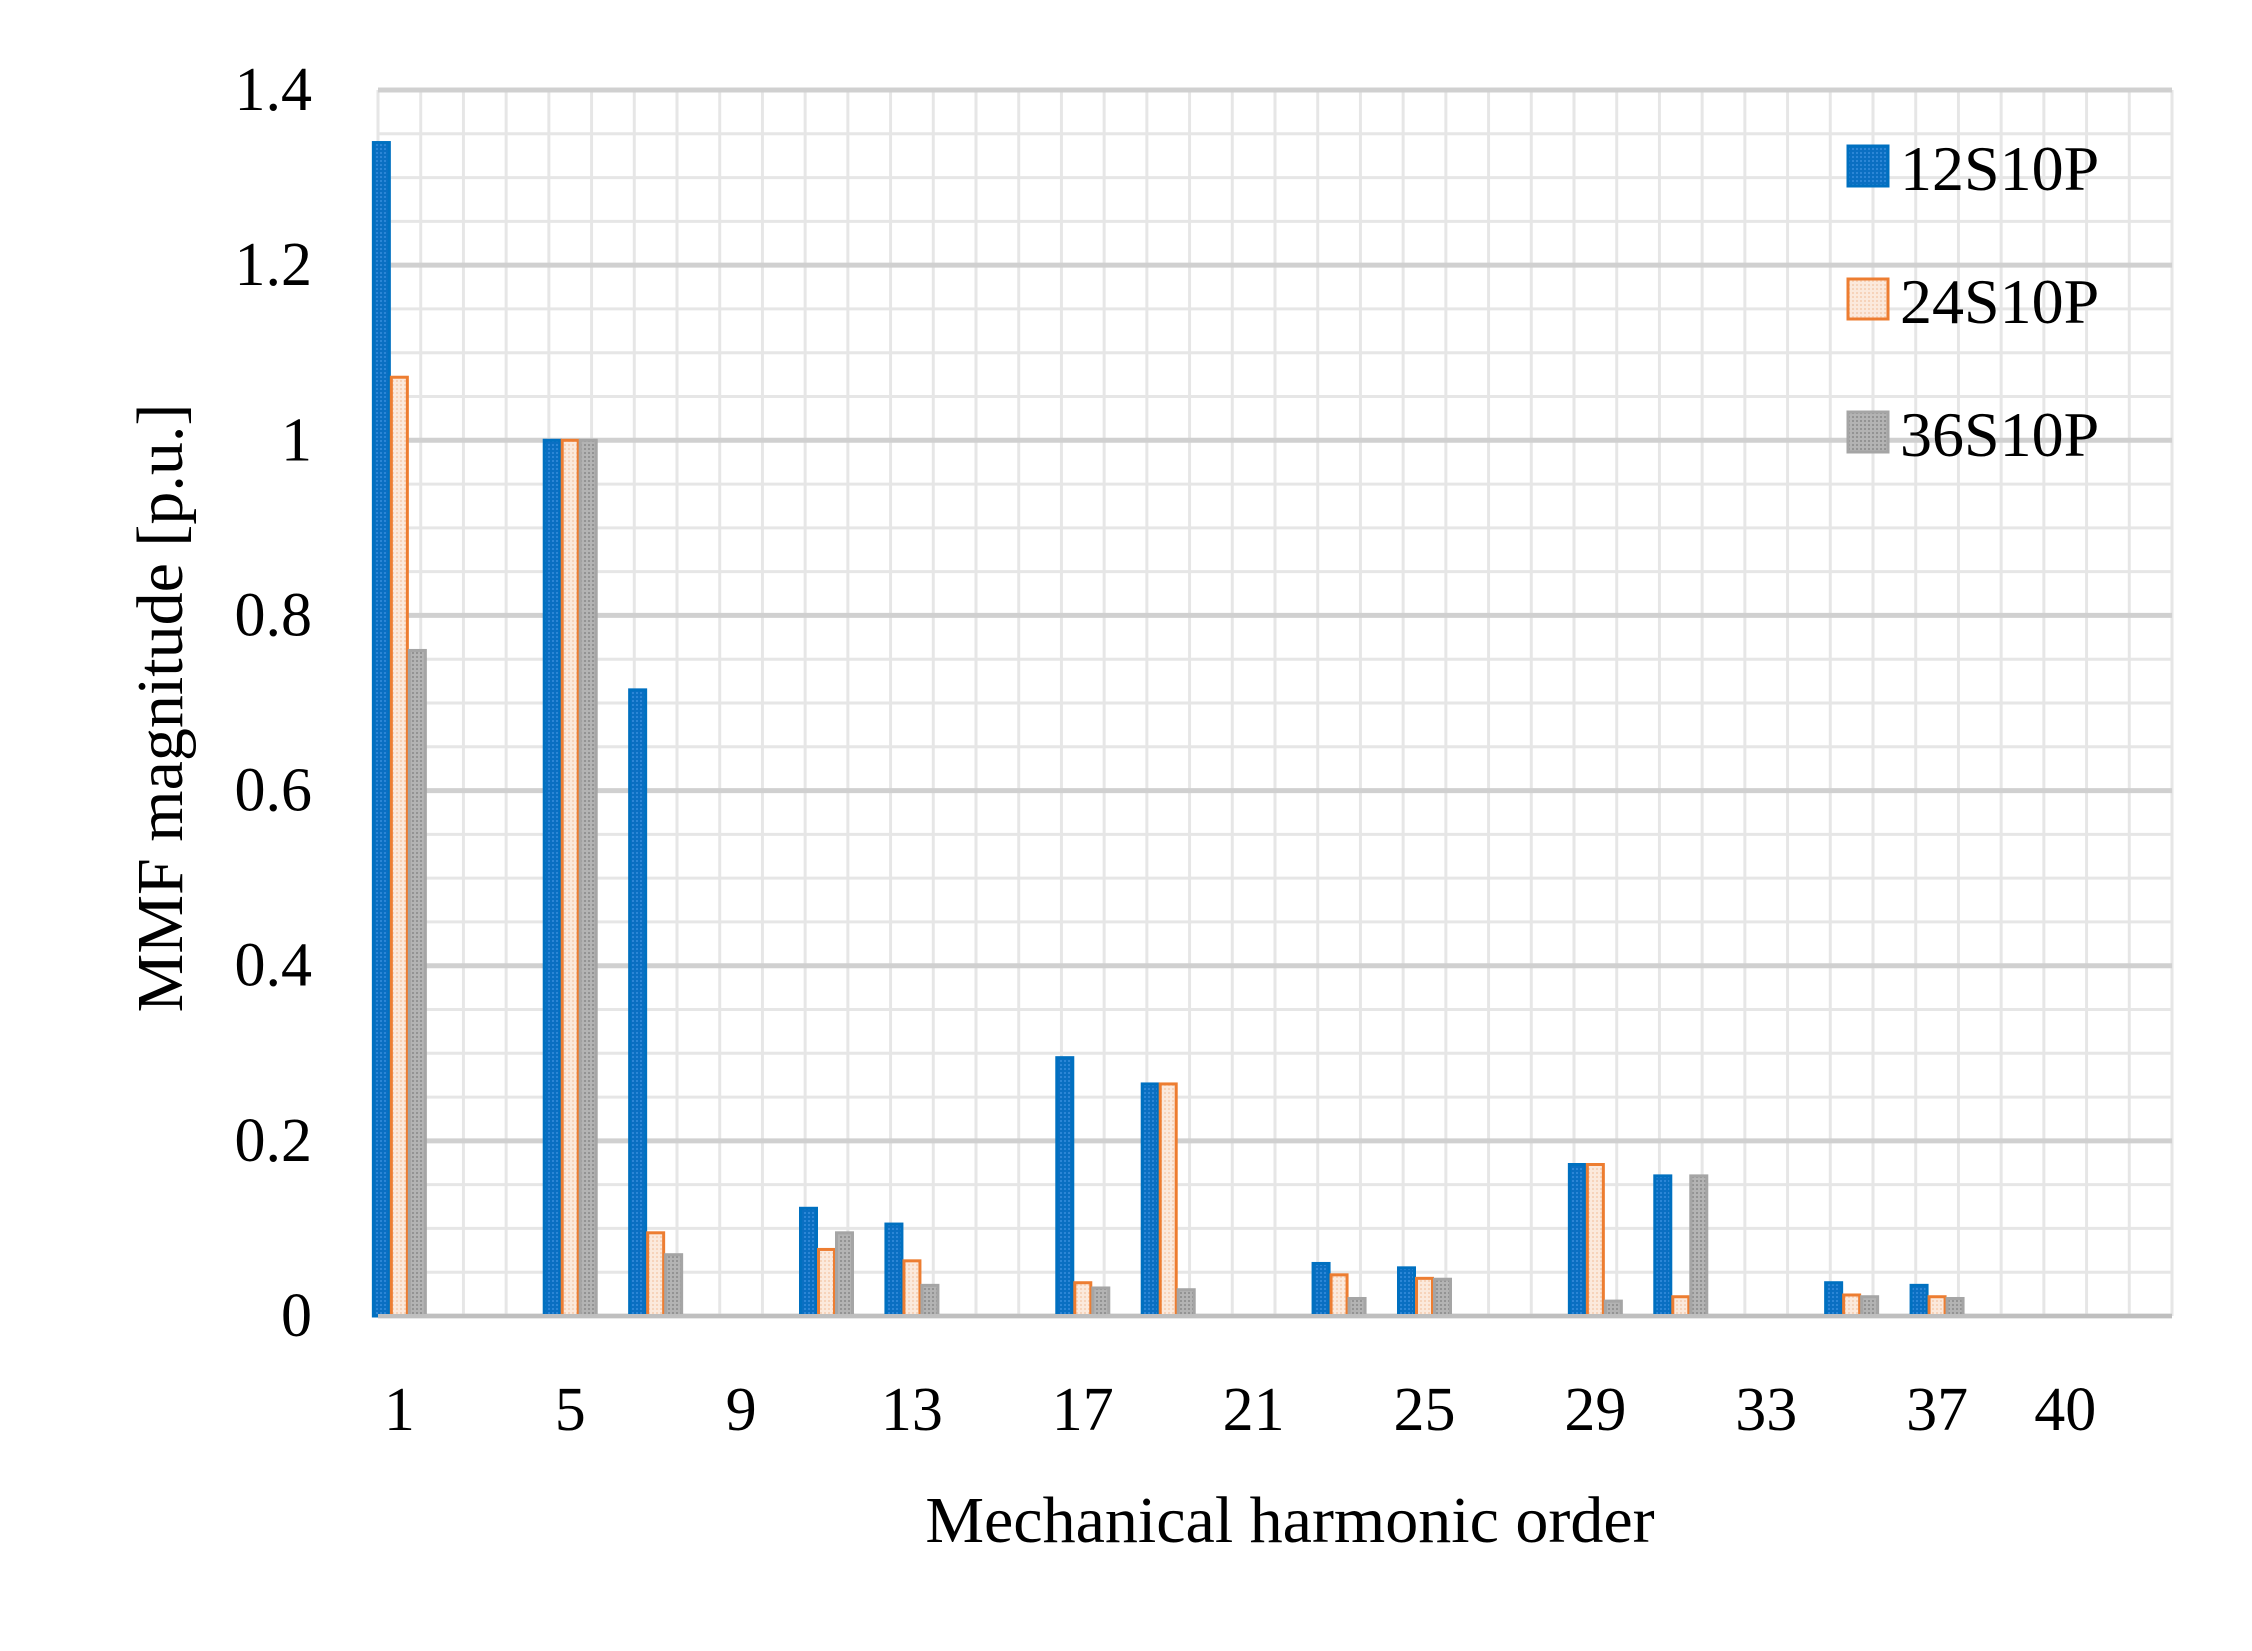 The image size is (2252, 1651). Describe the element at coordinates (1937, 1306) in the screenshot. I see `bar-24s10p-h37` at that location.